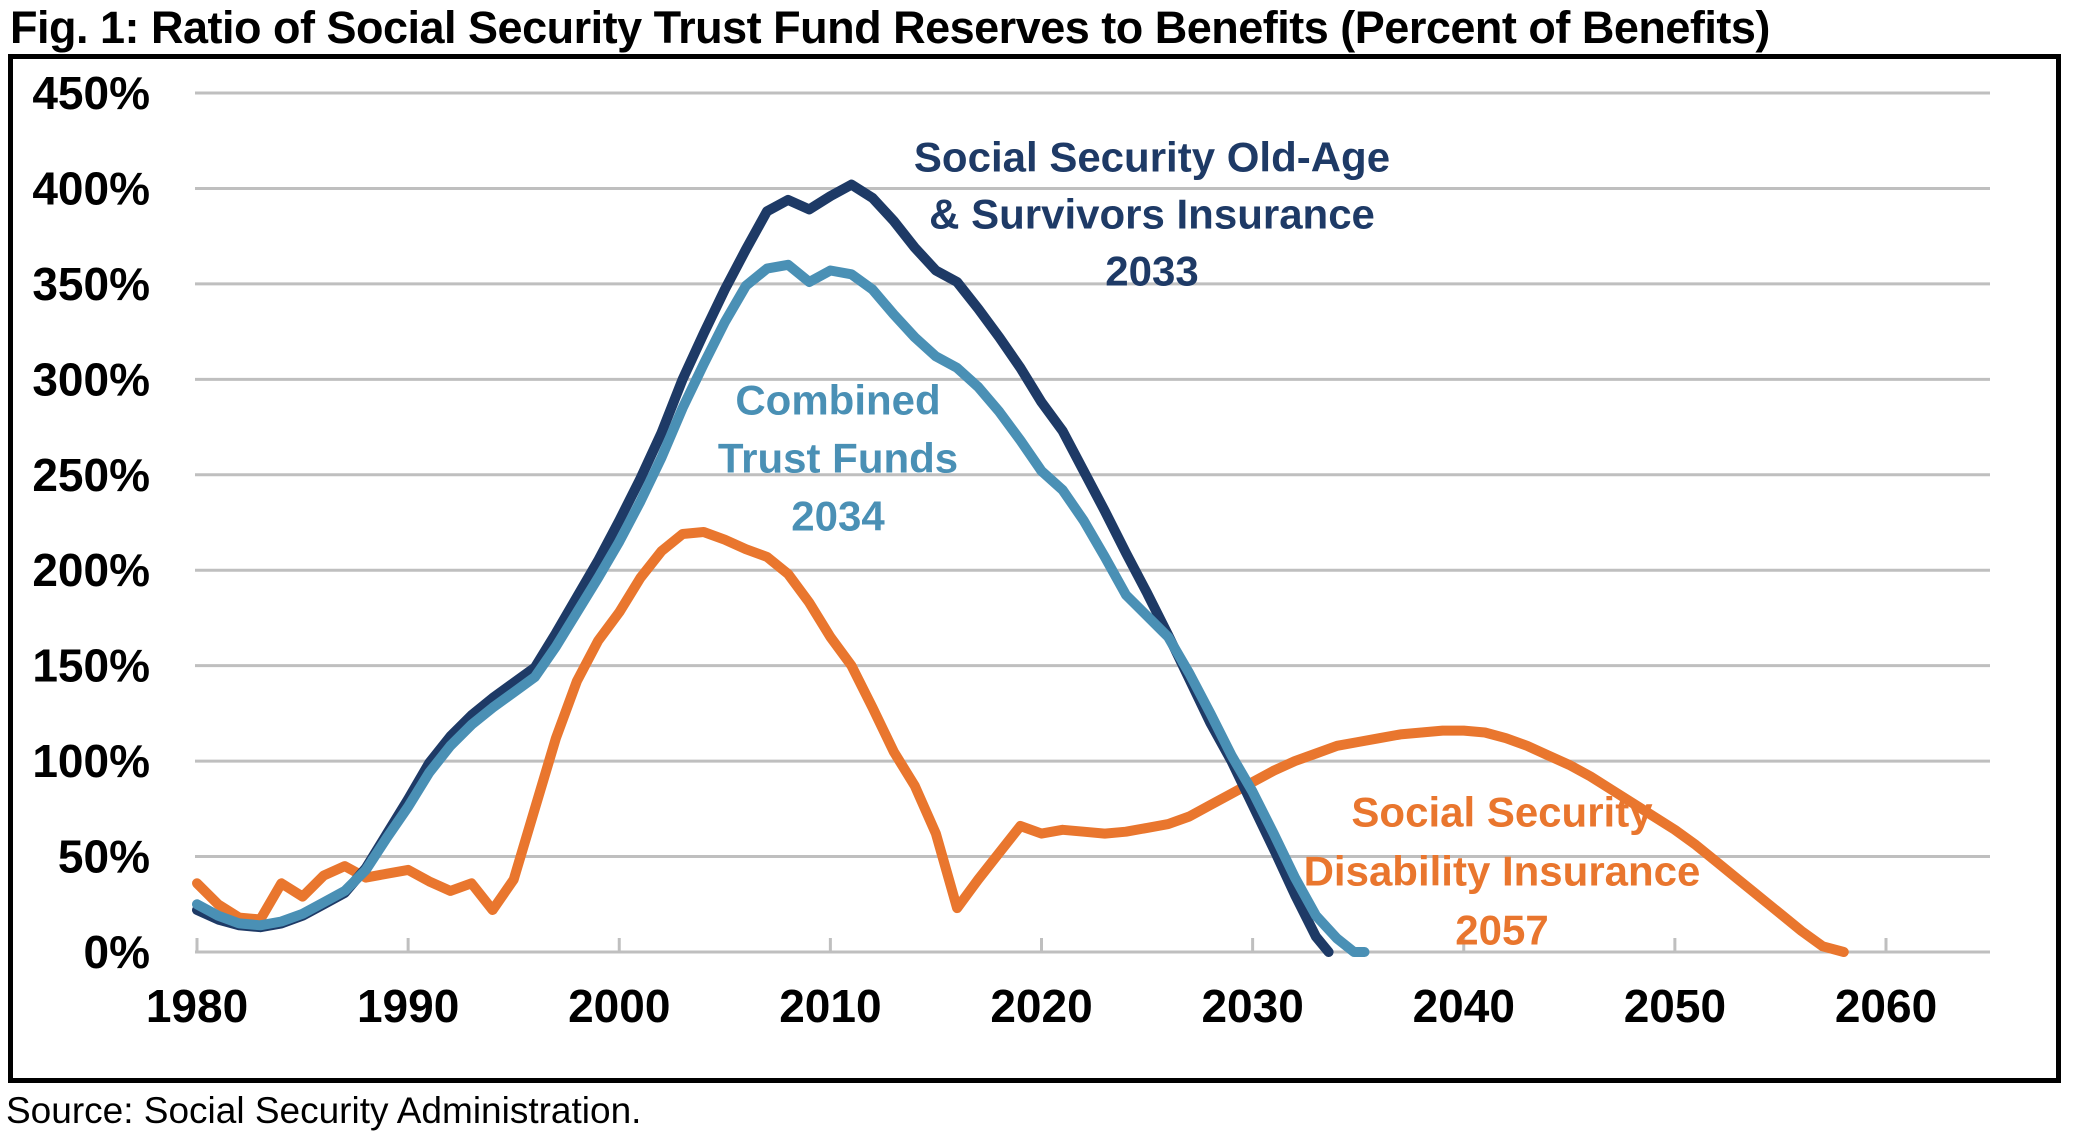 This screenshot has width=2080, height=1134. I want to click on x-axis-label-2060: 2060, so click(1886, 1006).